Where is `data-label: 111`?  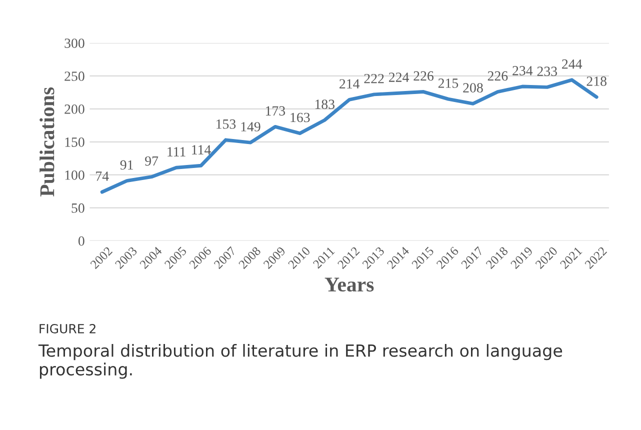
data-label: 111 is located at coordinates (177, 151).